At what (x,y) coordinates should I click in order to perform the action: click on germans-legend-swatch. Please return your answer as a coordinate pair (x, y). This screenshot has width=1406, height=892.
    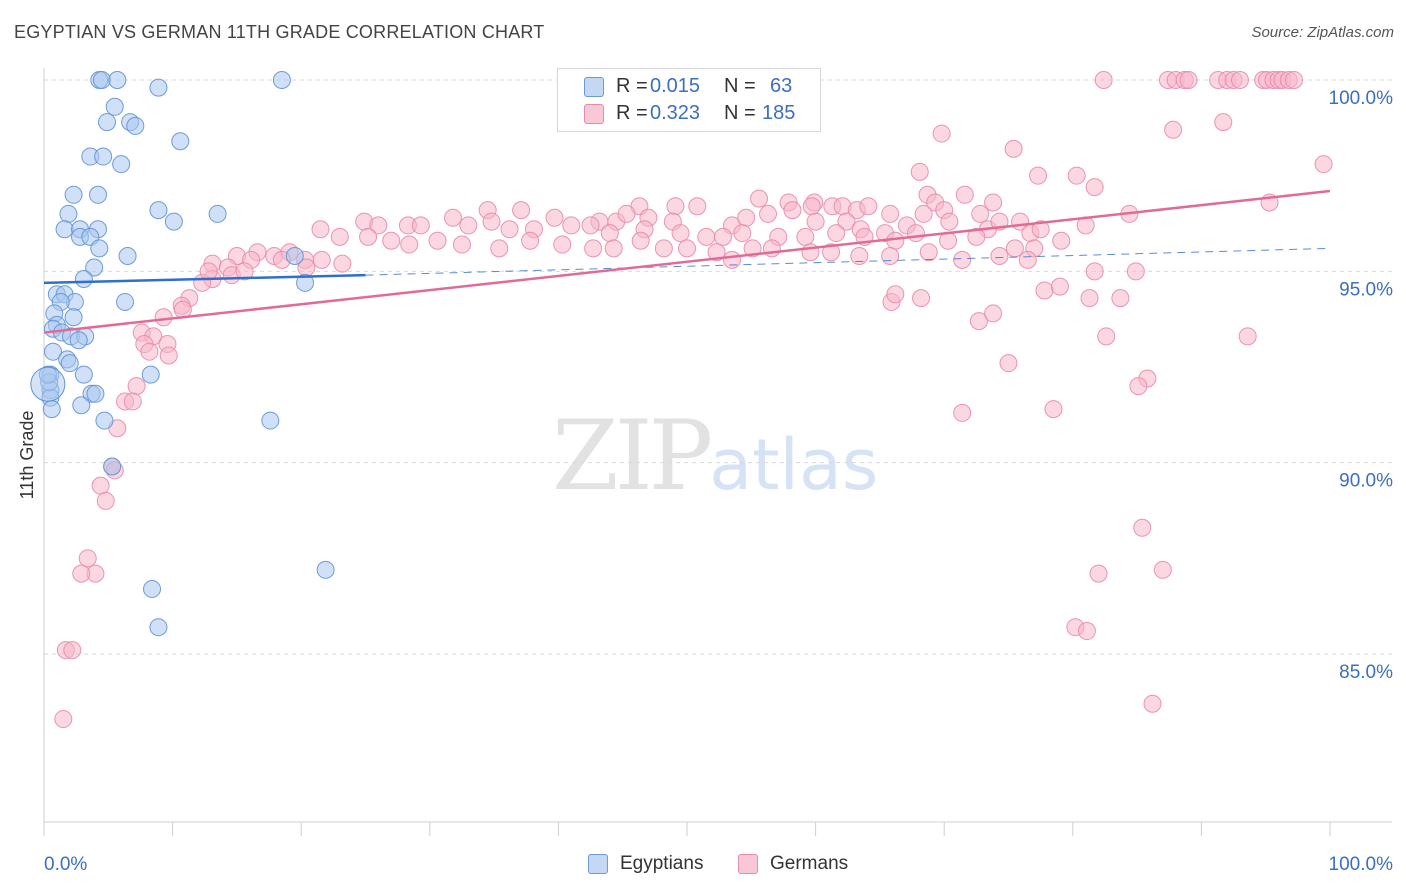
    Looking at the image, I should click on (748, 864).